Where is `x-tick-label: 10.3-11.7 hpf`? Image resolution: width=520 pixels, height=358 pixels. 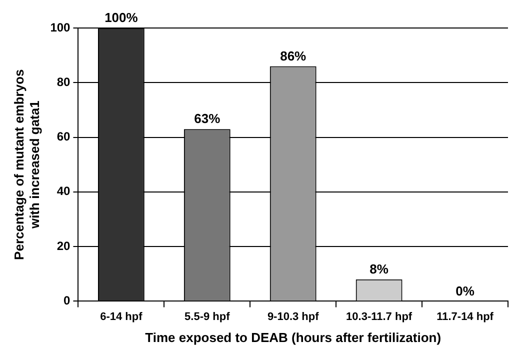 x-tick-label: 10.3-11.7 hpf is located at coordinates (379, 316).